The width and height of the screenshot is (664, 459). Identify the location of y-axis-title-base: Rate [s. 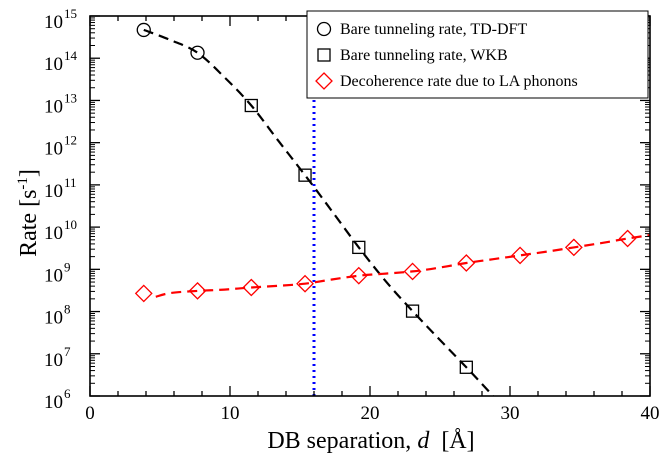
(29, 223).